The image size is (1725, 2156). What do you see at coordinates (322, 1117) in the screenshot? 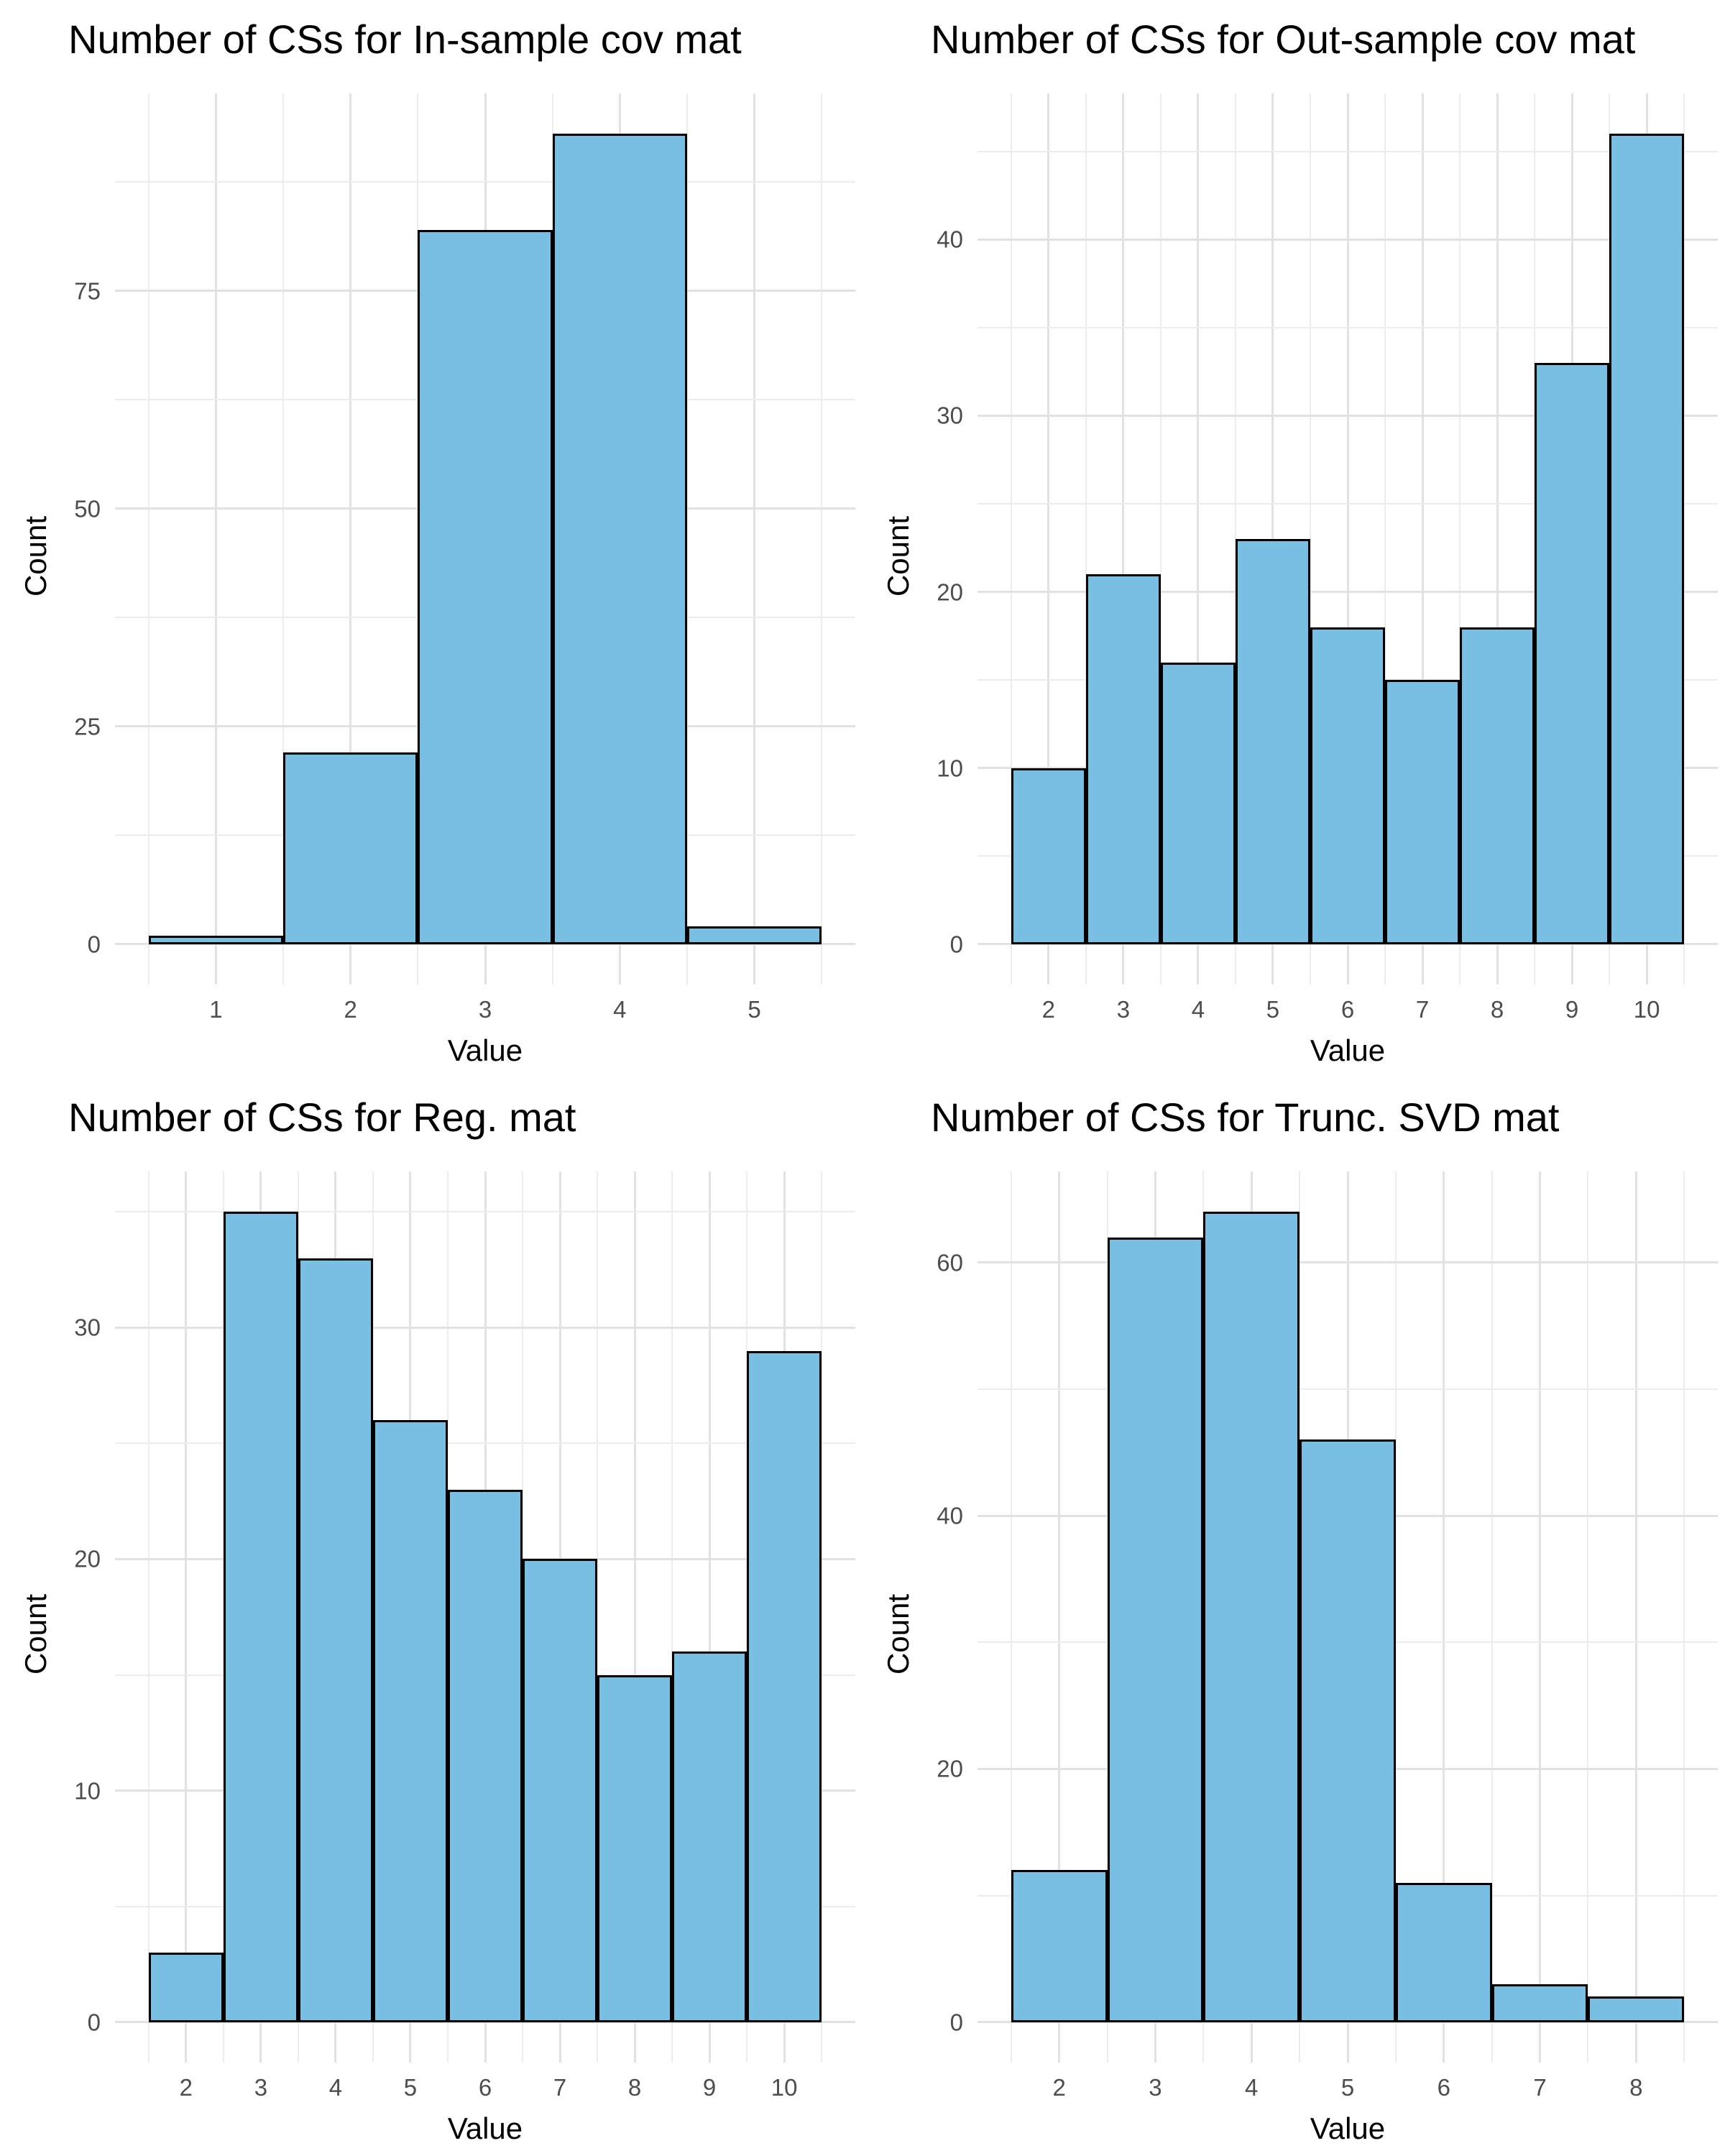
I see `chart-title: Number of CSs for Reg. mat` at bounding box center [322, 1117].